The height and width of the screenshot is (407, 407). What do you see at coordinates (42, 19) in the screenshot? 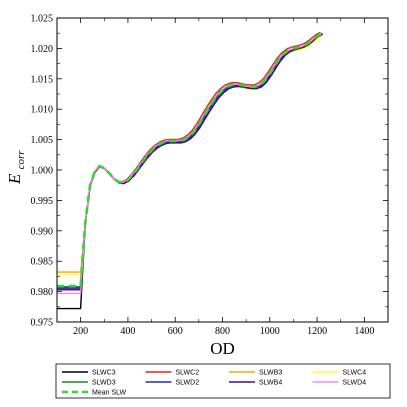
I see `y-tick-label: 1.025` at bounding box center [42, 19].